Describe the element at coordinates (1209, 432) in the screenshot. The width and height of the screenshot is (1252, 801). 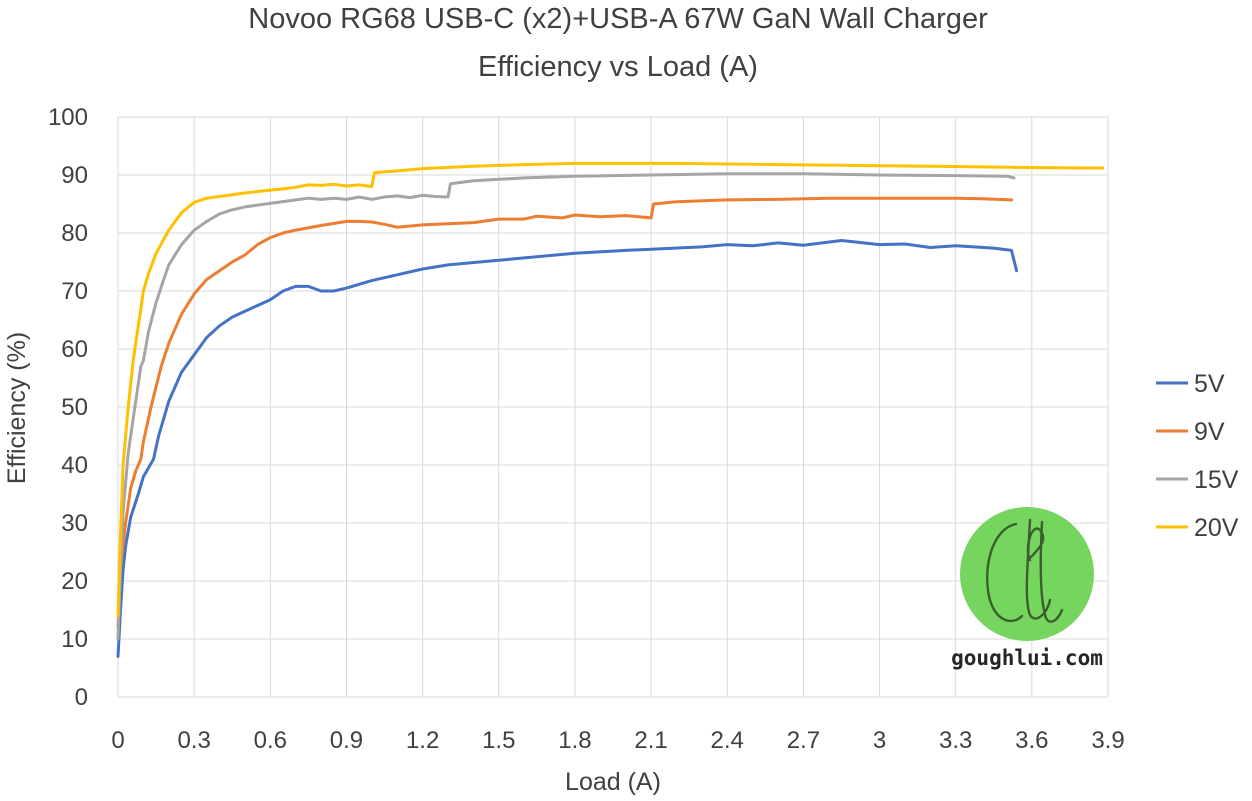
I see `legend-label: 9V` at that location.